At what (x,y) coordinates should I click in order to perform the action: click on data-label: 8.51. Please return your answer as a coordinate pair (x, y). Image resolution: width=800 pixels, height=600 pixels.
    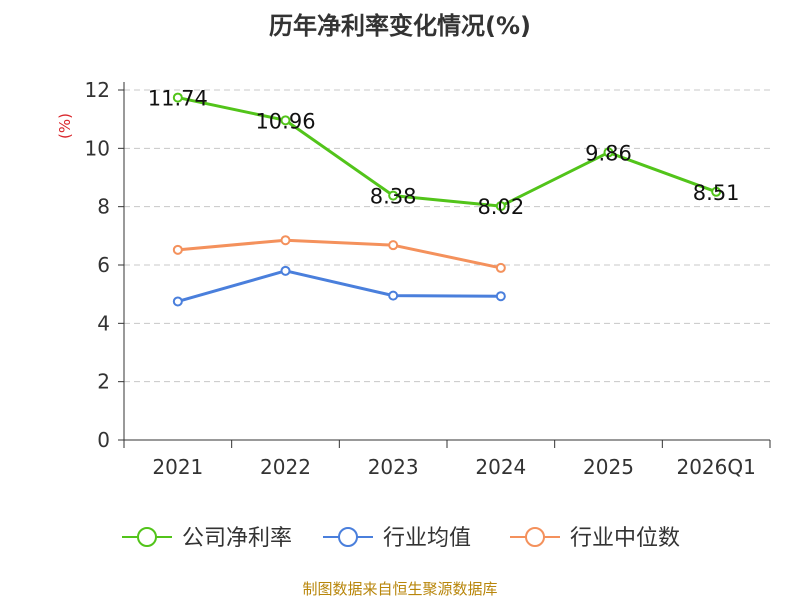
    Looking at the image, I should click on (716, 193).